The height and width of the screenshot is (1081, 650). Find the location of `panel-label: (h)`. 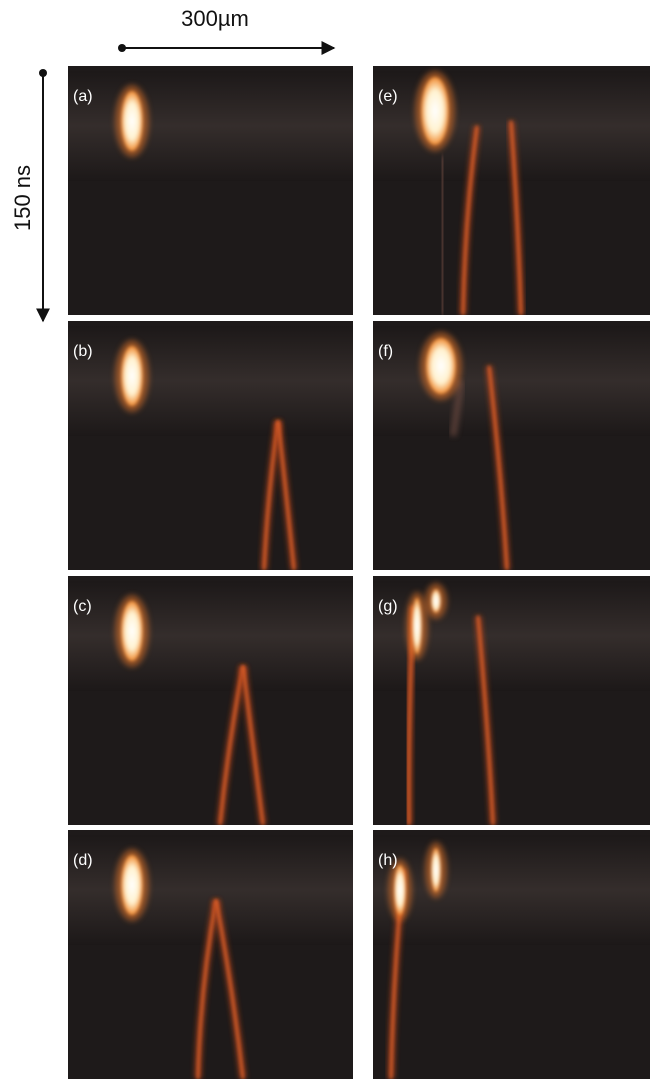

panel-label: (h) is located at coordinates (388, 860).